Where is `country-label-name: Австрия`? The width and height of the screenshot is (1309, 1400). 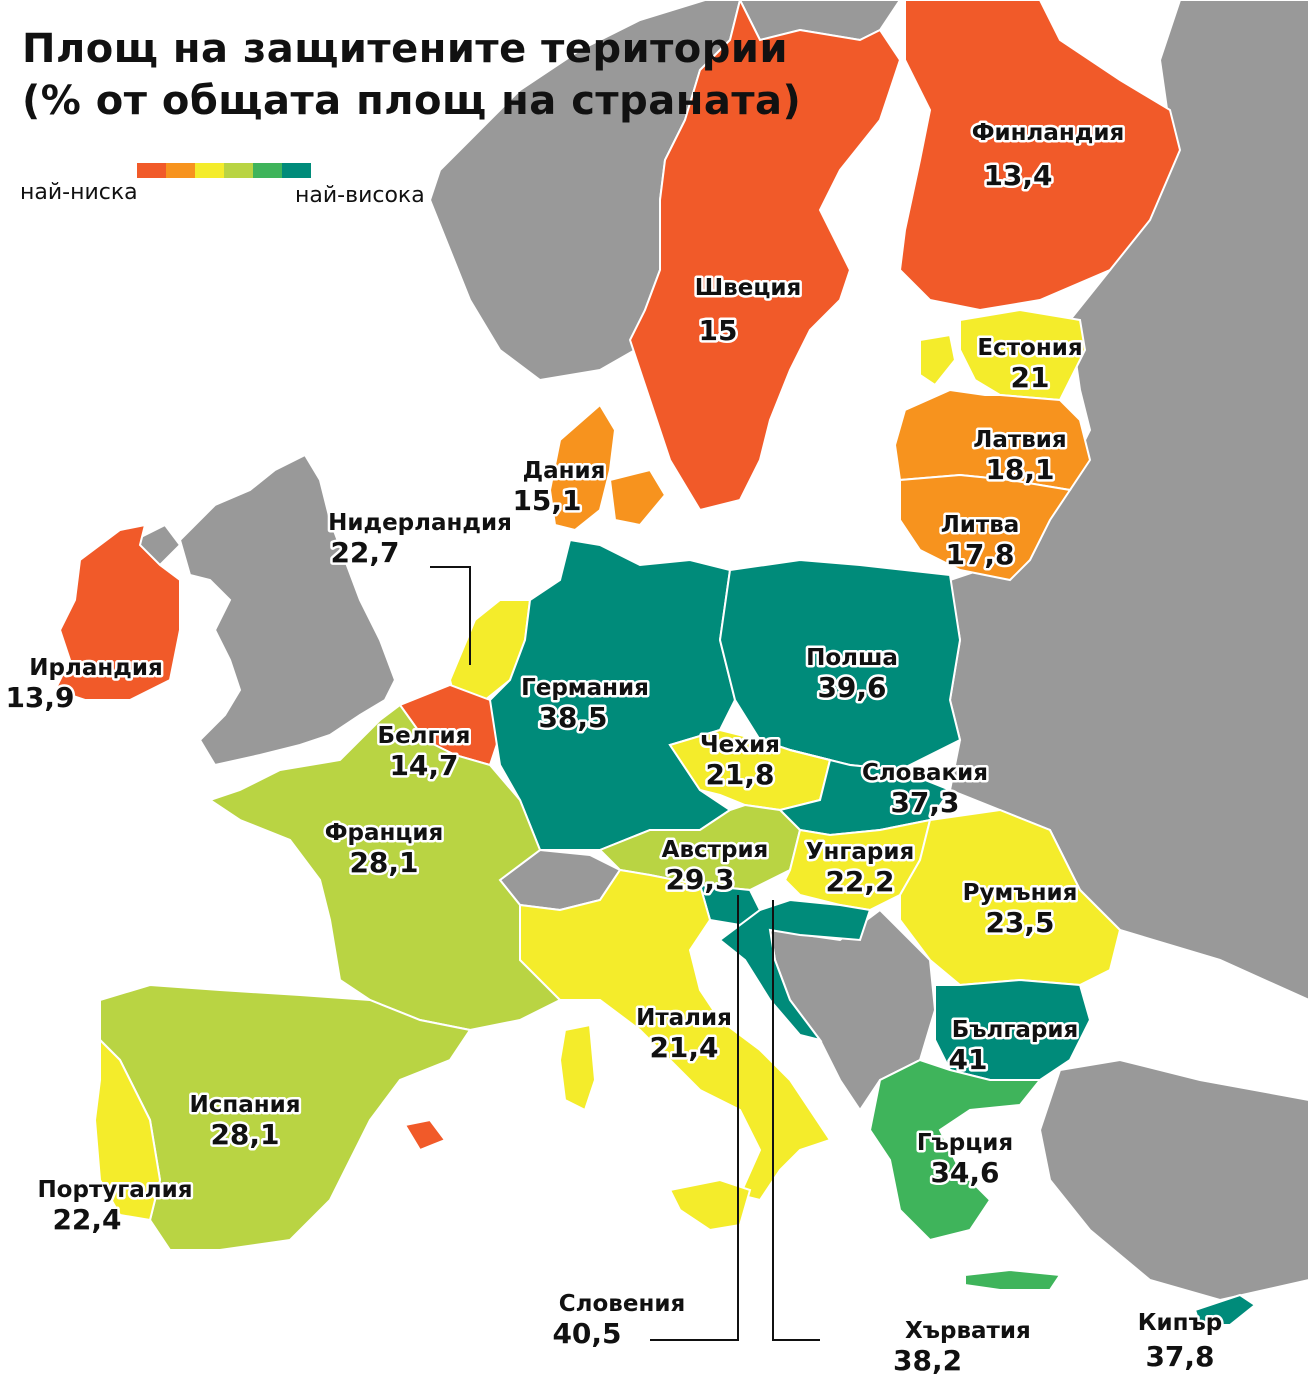 country-label-name: Австрия is located at coordinates (715, 850).